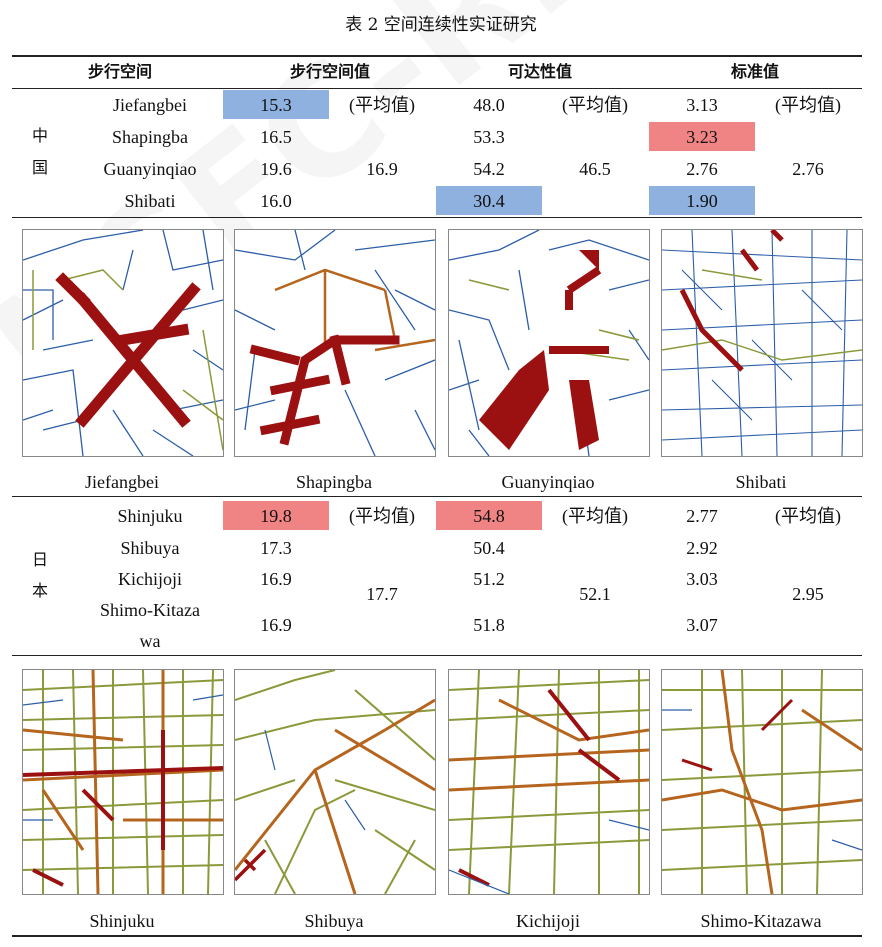 This screenshot has height=947, width=882. What do you see at coordinates (808, 169) in the screenshot?
I see `china-avg-std: 2.76` at bounding box center [808, 169].